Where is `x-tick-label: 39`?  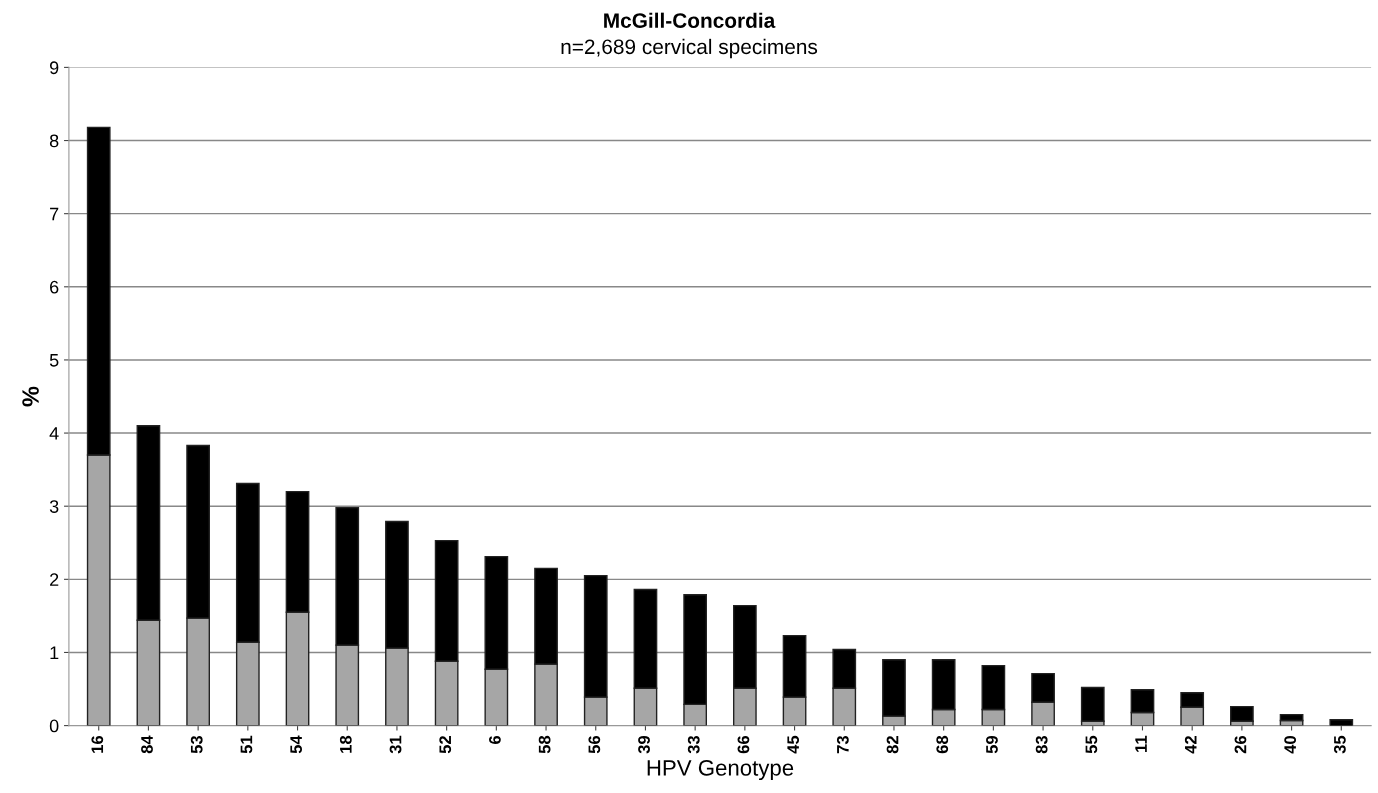
x-tick-label: 39 is located at coordinates (644, 744).